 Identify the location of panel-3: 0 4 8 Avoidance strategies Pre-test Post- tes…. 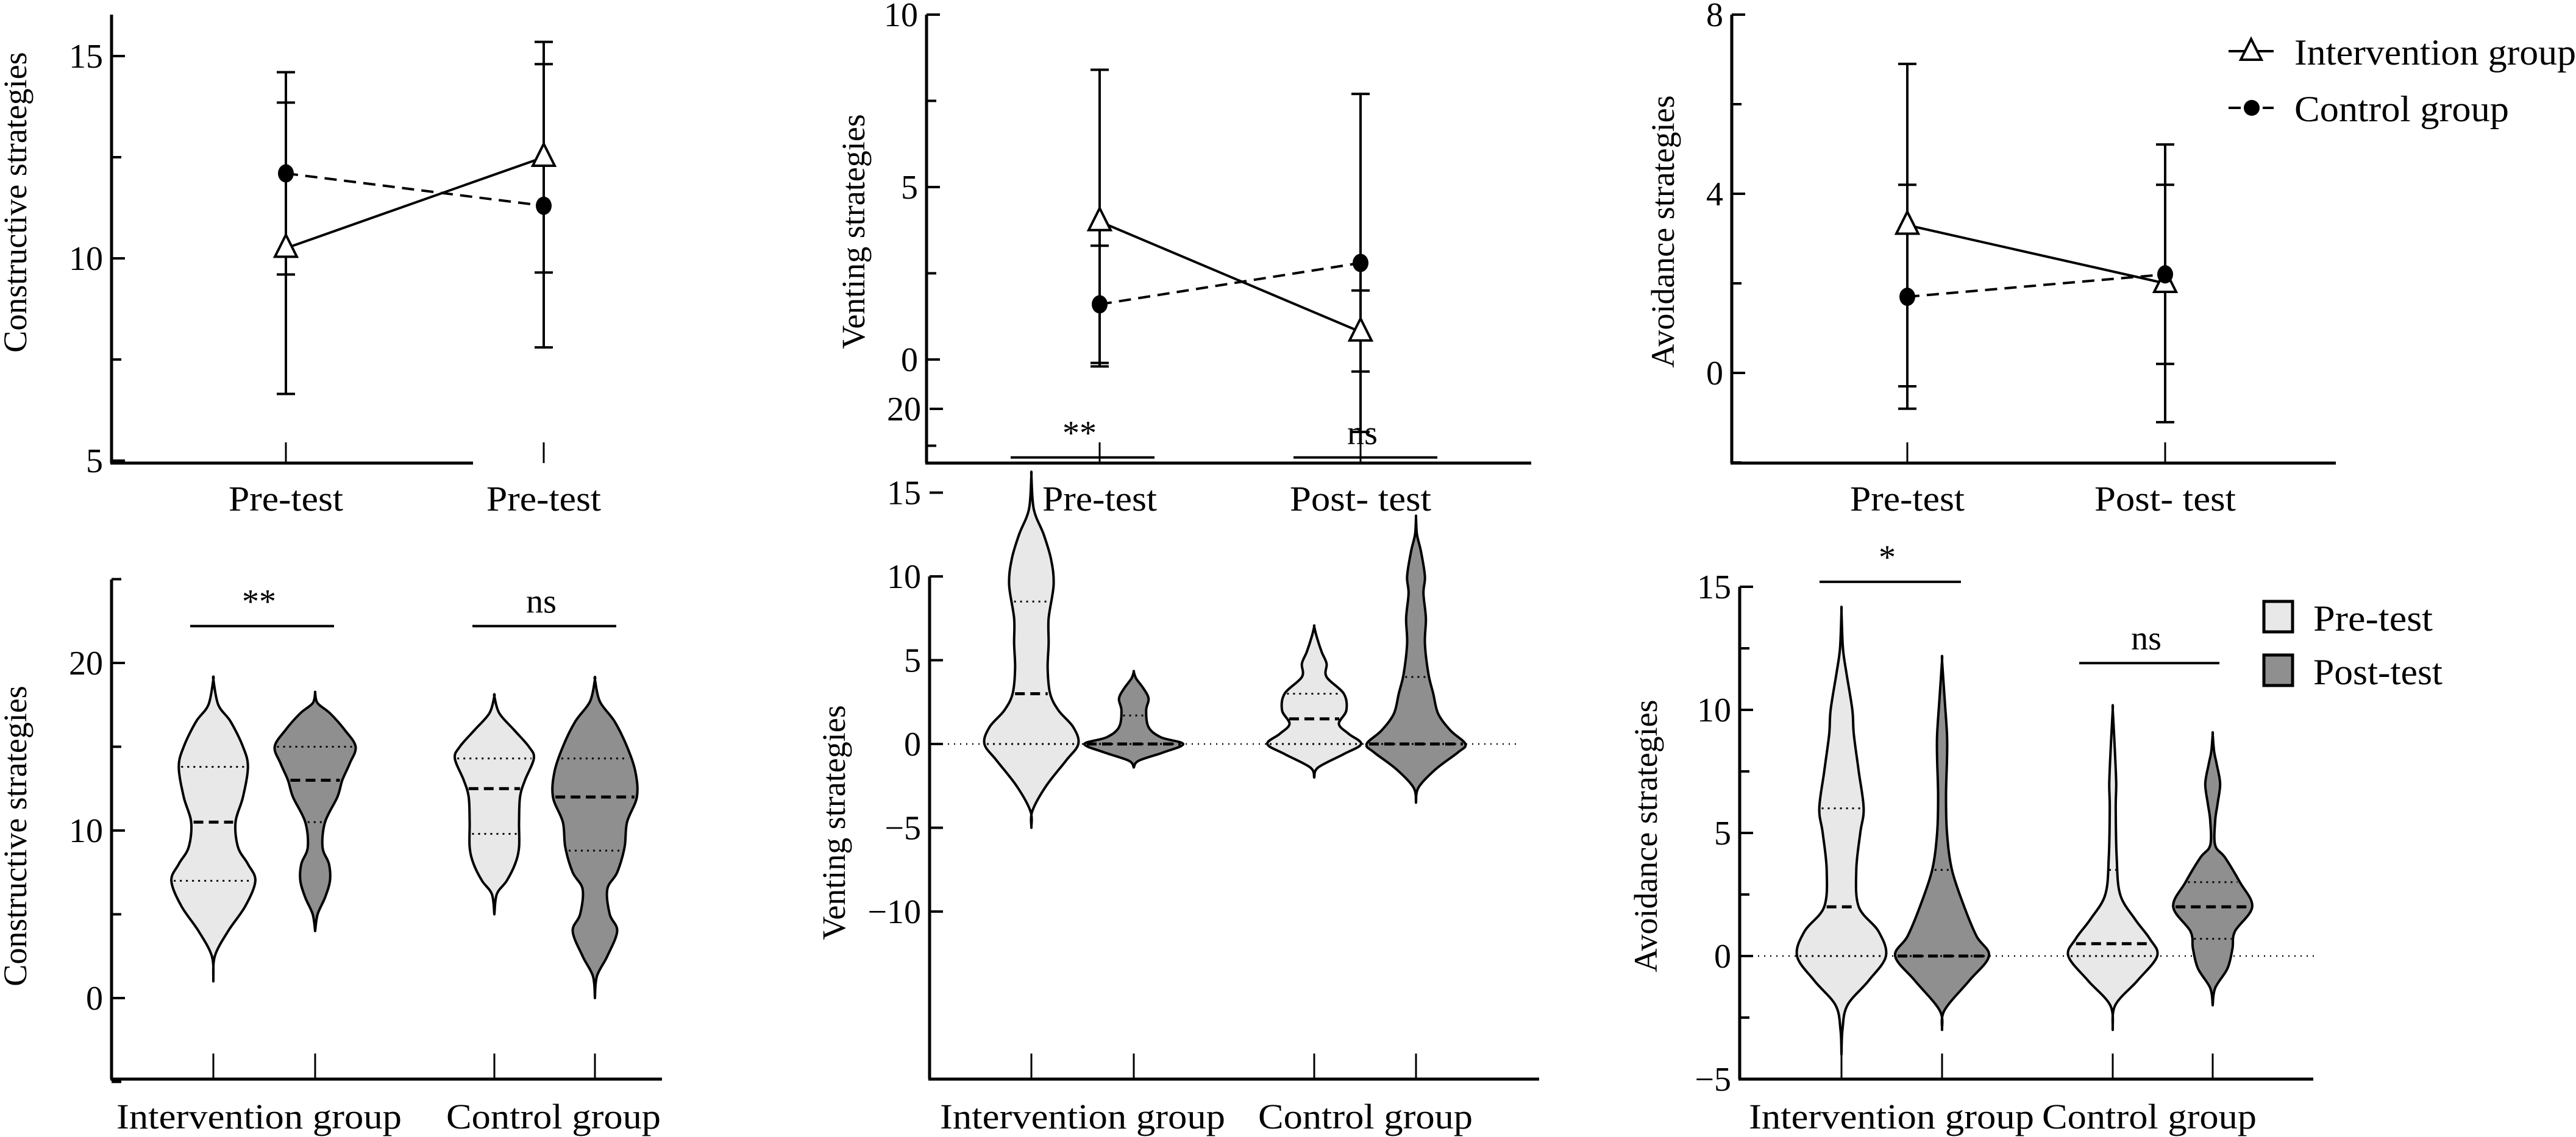
(1990, 259).